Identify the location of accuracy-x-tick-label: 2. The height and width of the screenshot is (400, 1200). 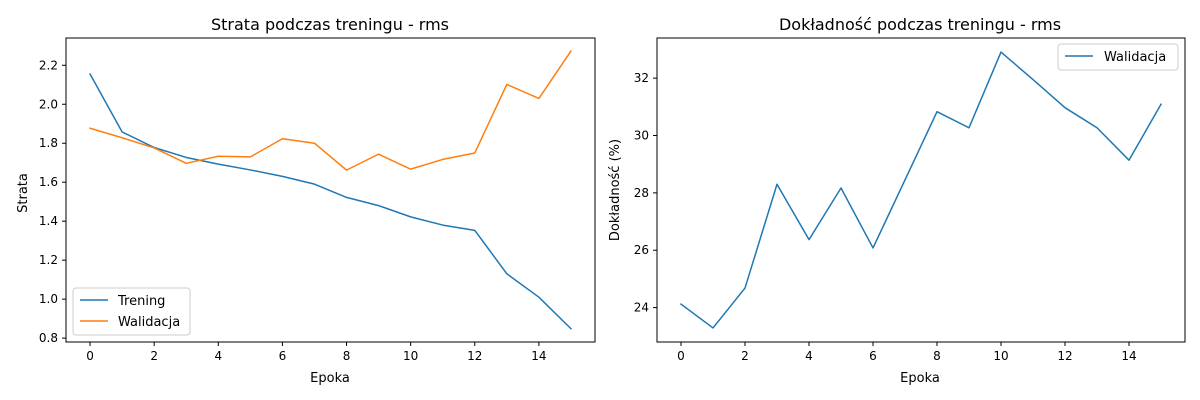
(745, 356).